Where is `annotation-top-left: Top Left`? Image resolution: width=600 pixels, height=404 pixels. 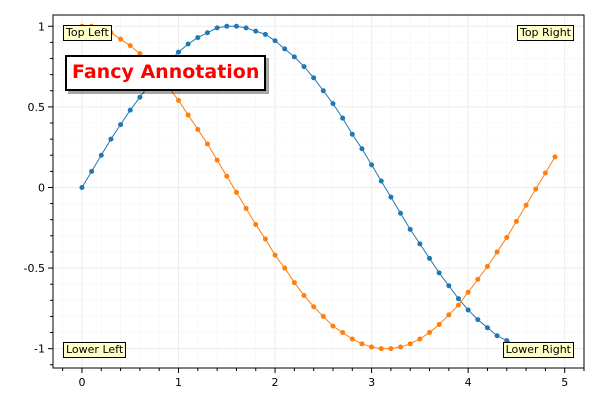
annotation-top-left: Top Left is located at coordinates (87, 33).